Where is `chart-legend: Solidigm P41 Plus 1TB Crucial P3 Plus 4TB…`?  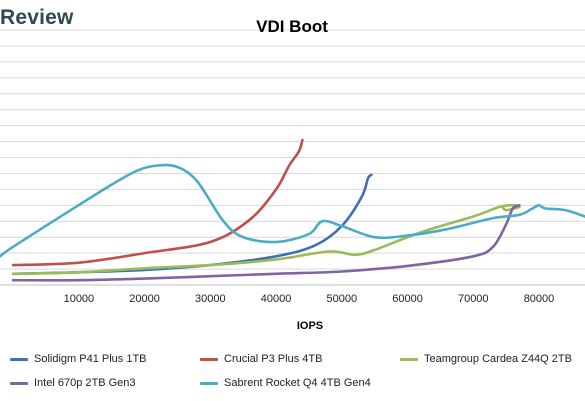 chart-legend: Solidigm P41 Plus 1TB Crucial P3 Plus 4TB… is located at coordinates (292, 373).